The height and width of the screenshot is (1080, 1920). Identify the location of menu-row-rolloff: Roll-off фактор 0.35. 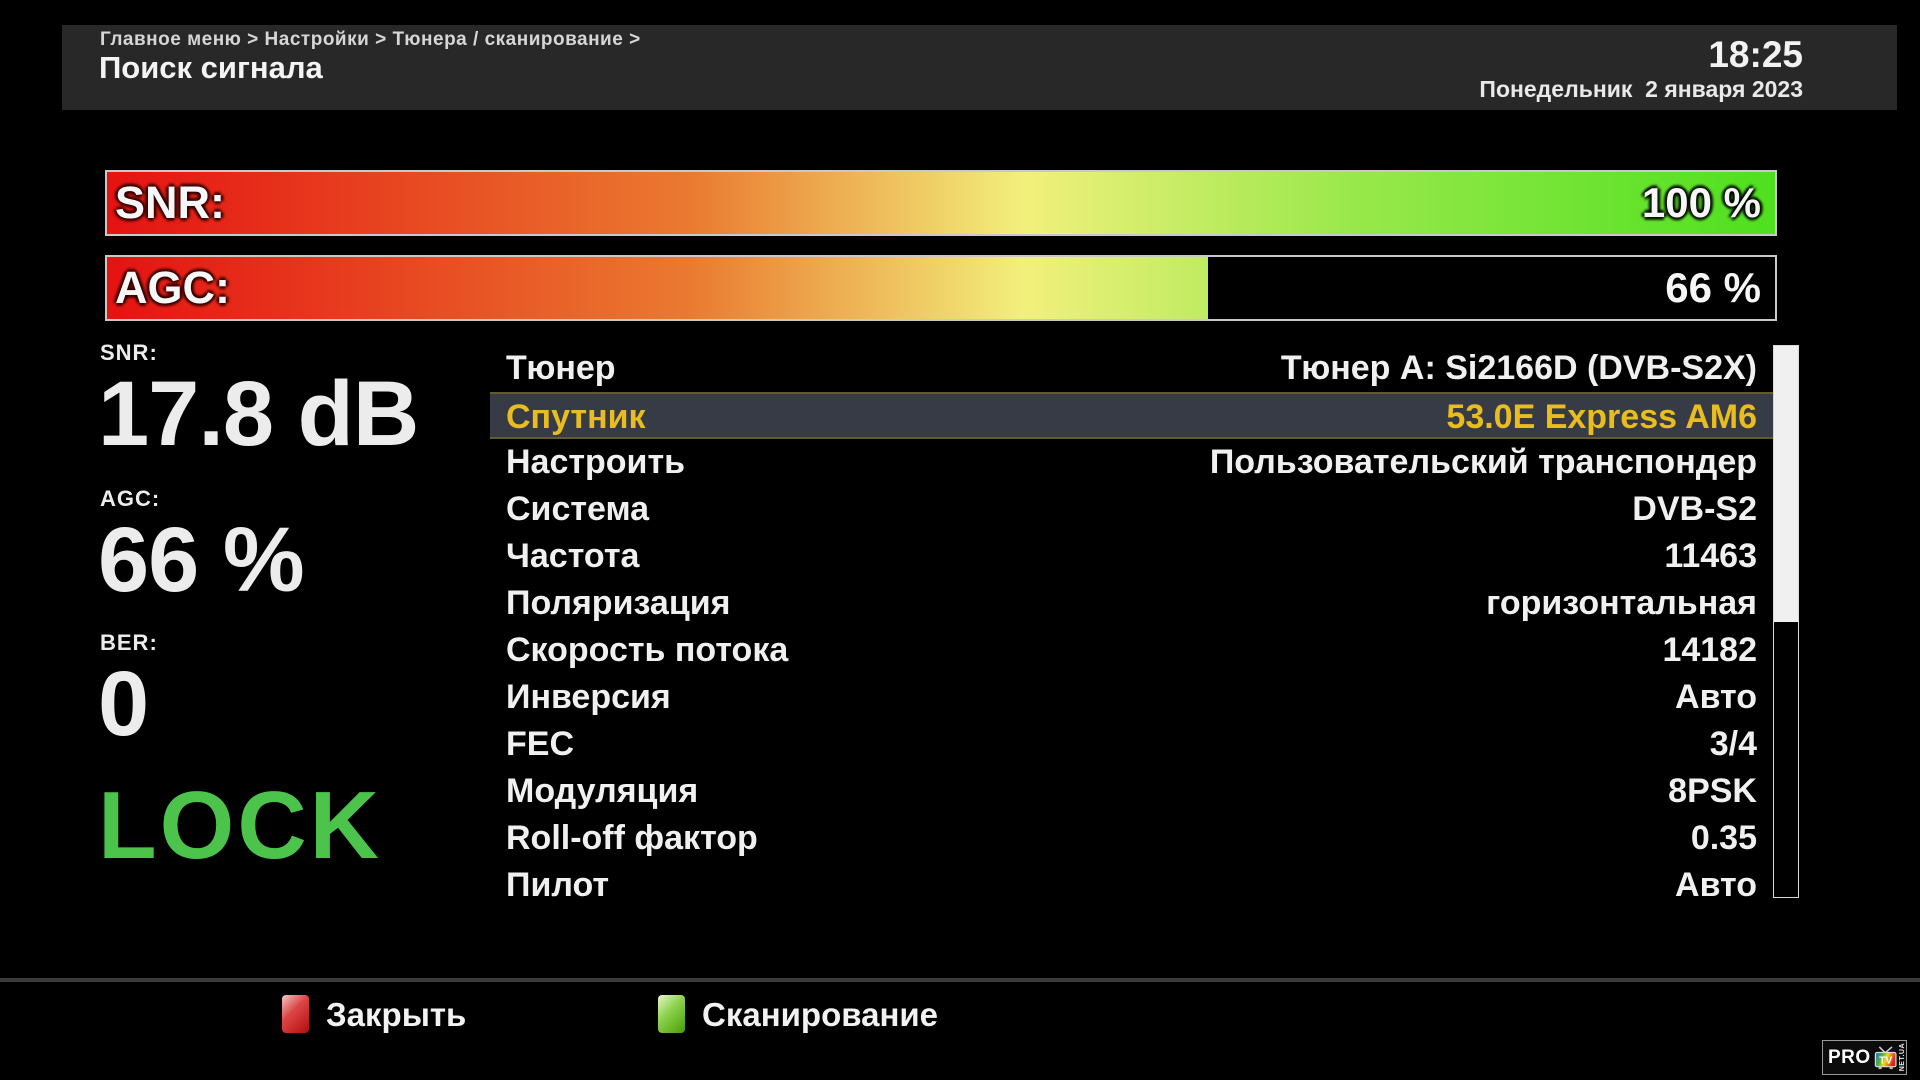
(1131, 838).